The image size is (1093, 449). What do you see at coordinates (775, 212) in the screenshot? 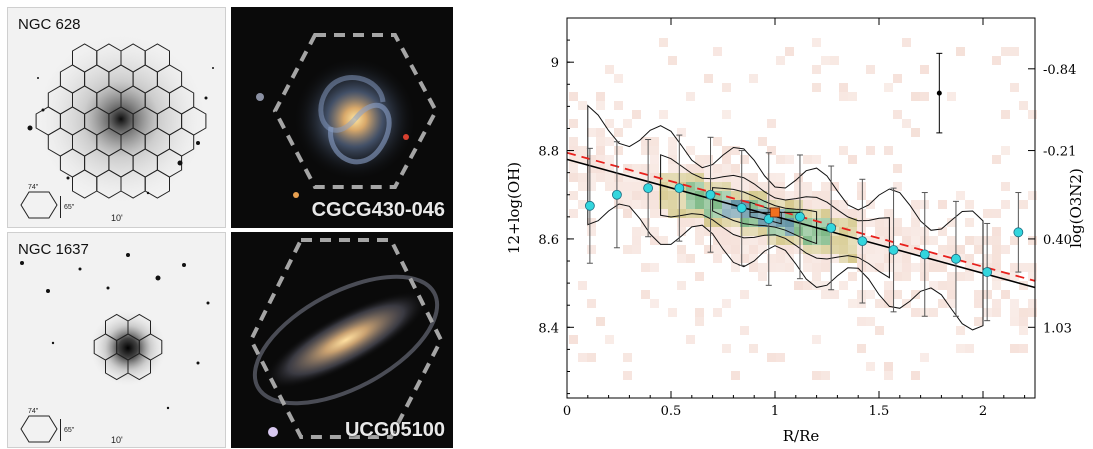
I see `highlight-point` at bounding box center [775, 212].